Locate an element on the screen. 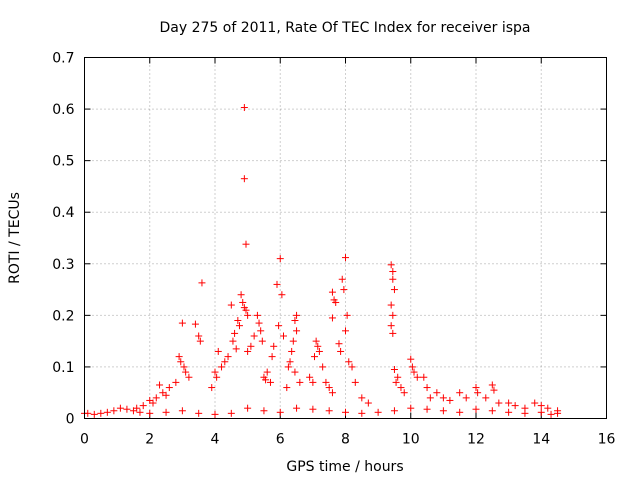 This screenshot has height=480, width=640. y-tick-label: 0.2 is located at coordinates (63, 316).